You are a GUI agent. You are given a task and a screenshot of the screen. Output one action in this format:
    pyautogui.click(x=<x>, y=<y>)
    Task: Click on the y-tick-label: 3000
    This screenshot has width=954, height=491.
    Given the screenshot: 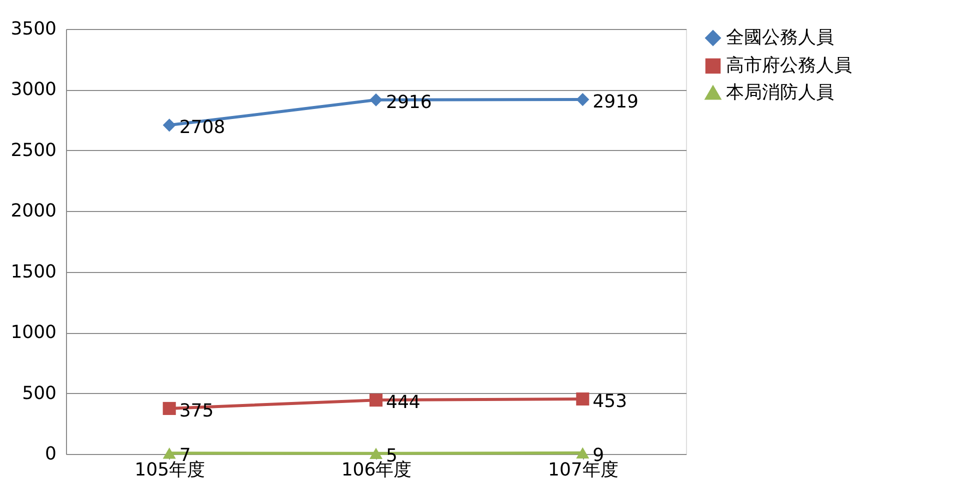 What is the action you would take?
    pyautogui.click(x=33, y=89)
    